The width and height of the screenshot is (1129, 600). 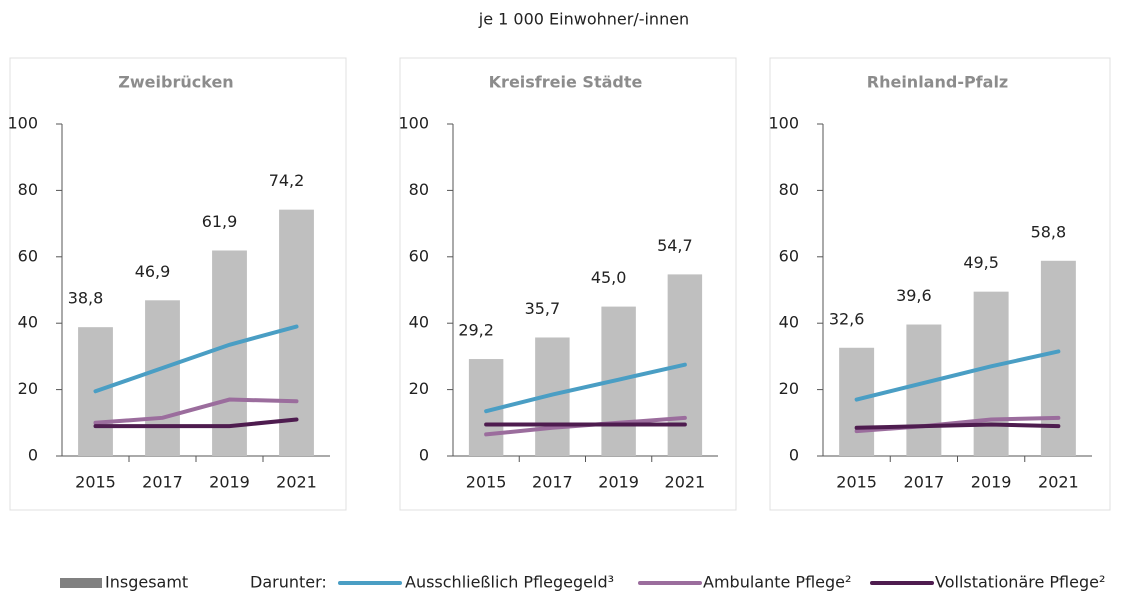 I want to click on chart-title: Rheinland-Pfalz, so click(x=937, y=82).